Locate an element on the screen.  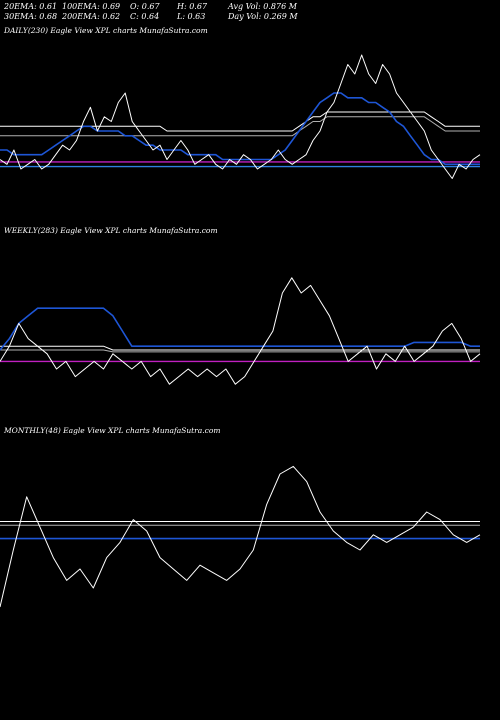
series-price-line is located at coordinates (240, 331).